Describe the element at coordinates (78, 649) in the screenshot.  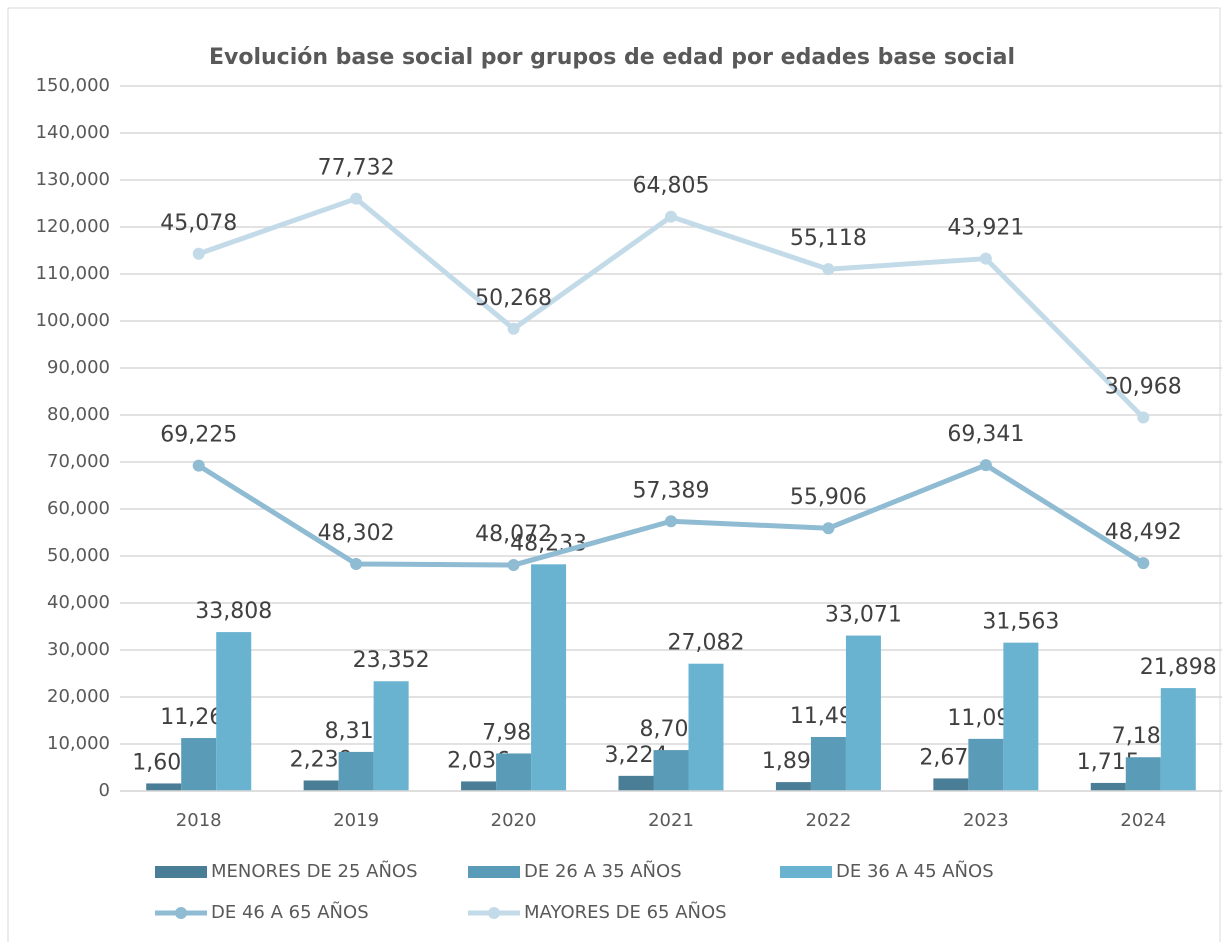
I see `y-tick-label: 30,000` at that location.